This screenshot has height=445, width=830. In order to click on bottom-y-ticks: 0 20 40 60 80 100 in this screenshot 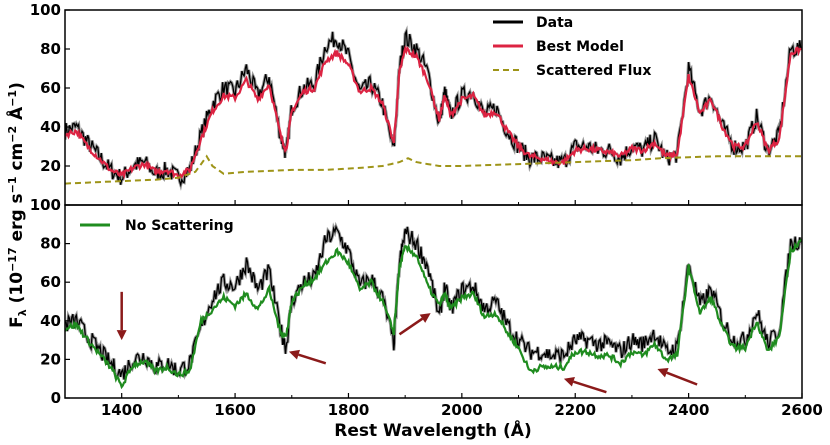, I will do `click(50, 301)`.